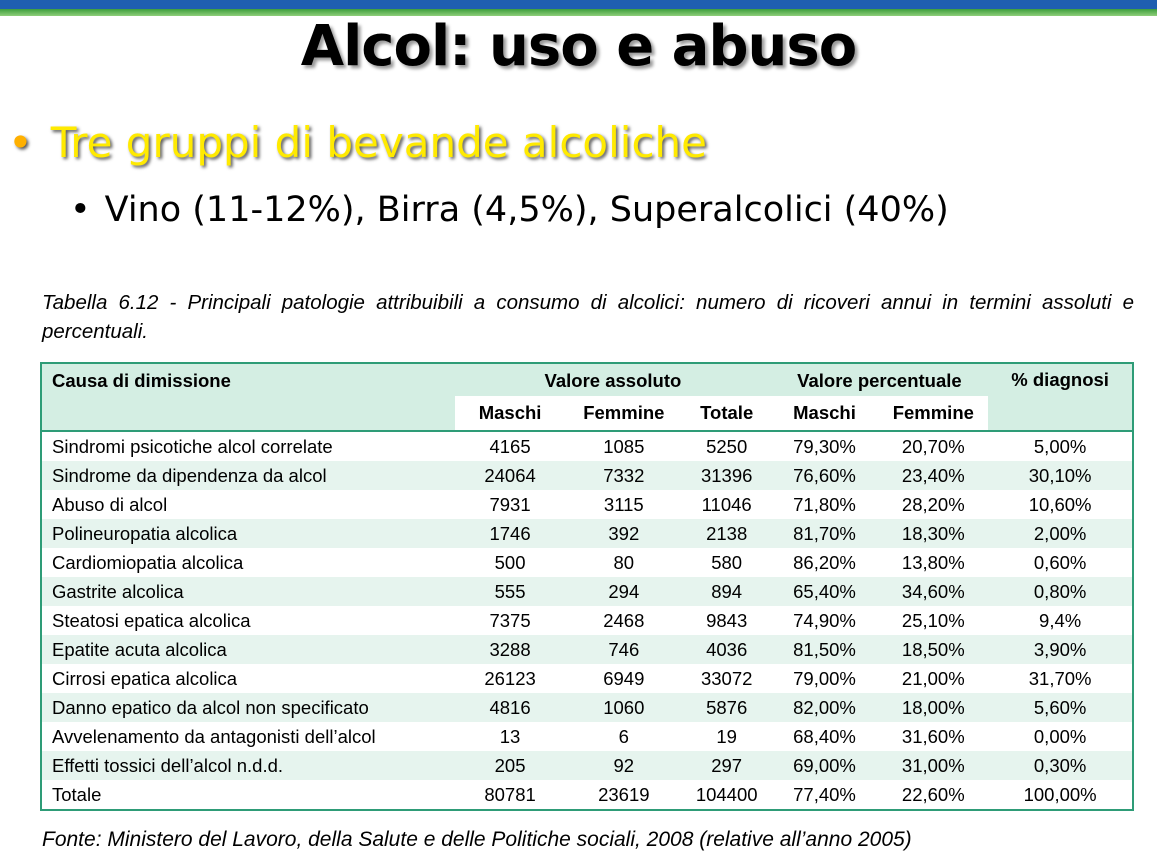 The width and height of the screenshot is (1157, 866). I want to click on cell-total: 5250, so click(726, 446).